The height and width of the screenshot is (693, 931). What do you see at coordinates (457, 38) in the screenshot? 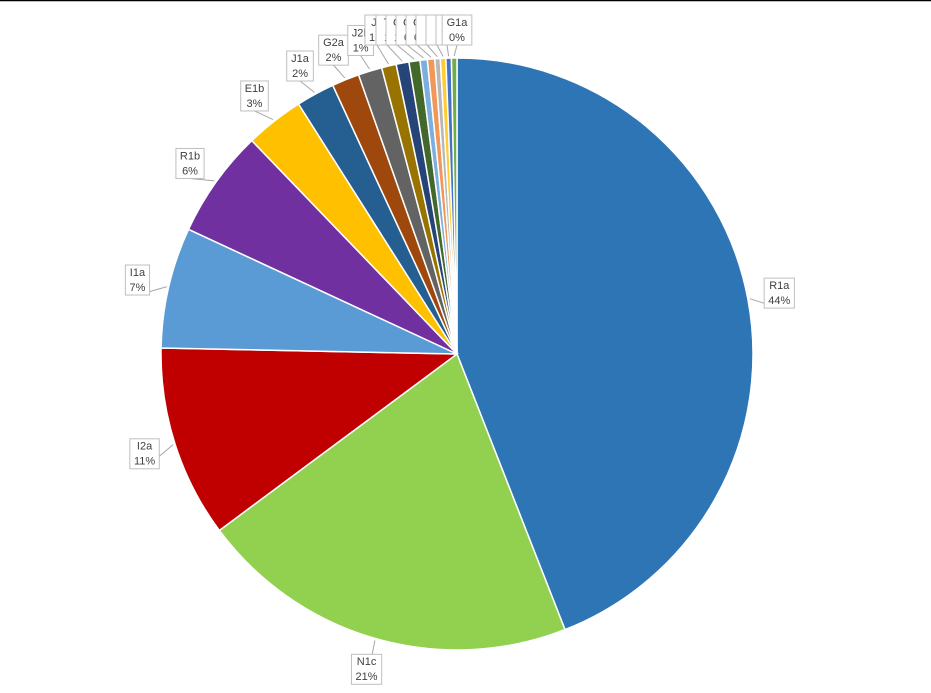
I see `value-label: 0%` at bounding box center [457, 38].